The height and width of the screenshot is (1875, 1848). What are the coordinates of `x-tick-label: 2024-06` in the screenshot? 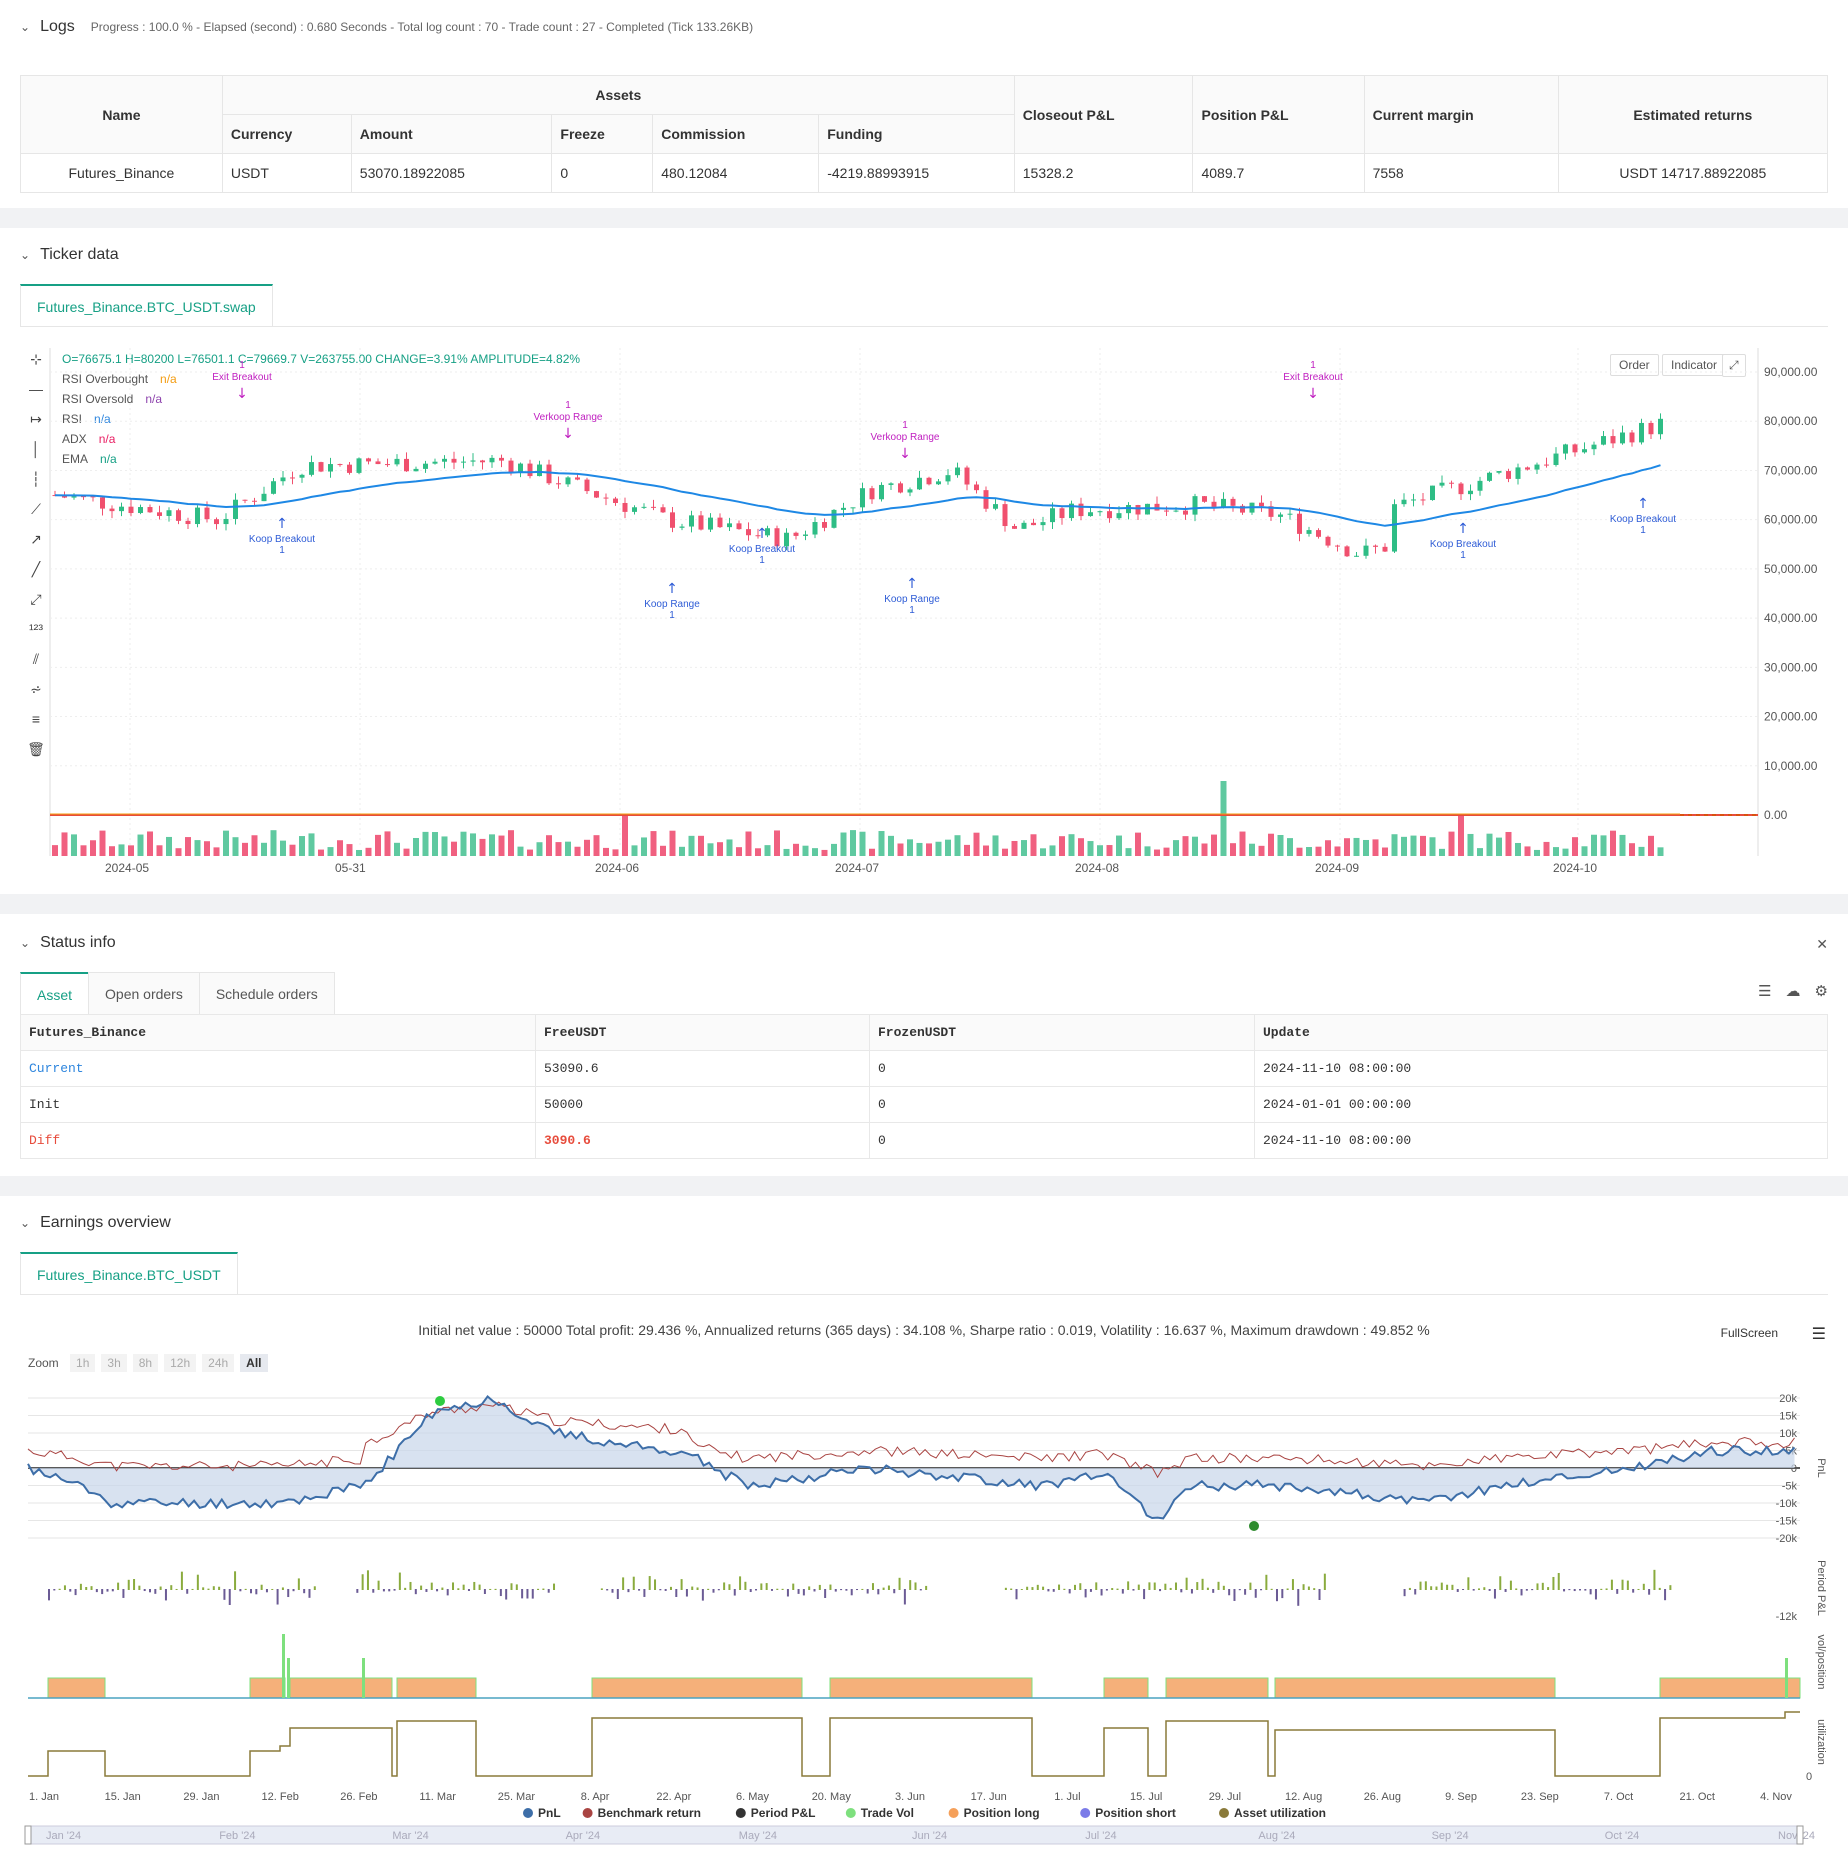 It's located at (617, 868).